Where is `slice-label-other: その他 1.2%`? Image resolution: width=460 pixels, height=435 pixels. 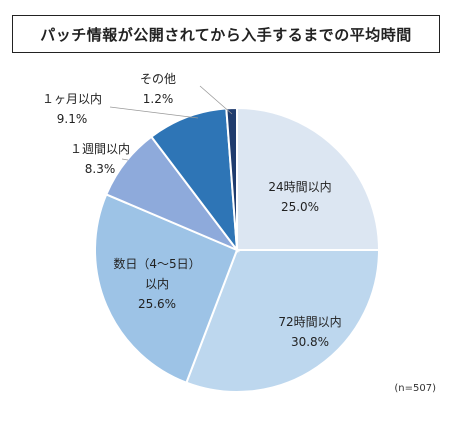
slice-label-other: その他 1.2% is located at coordinates (158, 89).